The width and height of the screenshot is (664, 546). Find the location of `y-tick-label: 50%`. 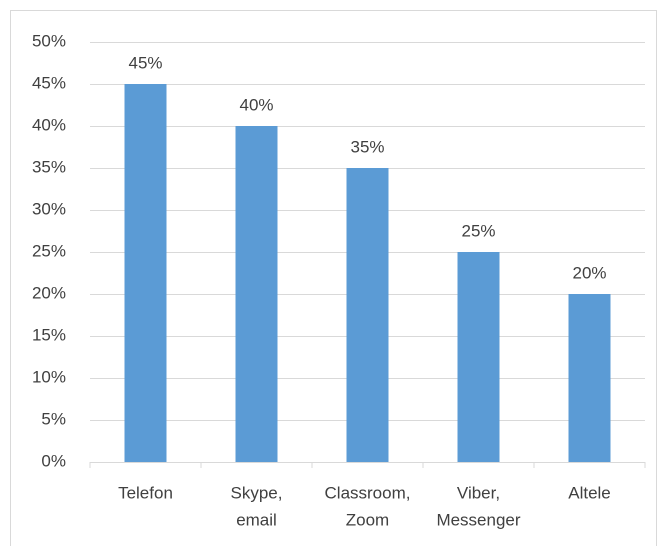

y-tick-label: 50% is located at coordinates (49, 40).